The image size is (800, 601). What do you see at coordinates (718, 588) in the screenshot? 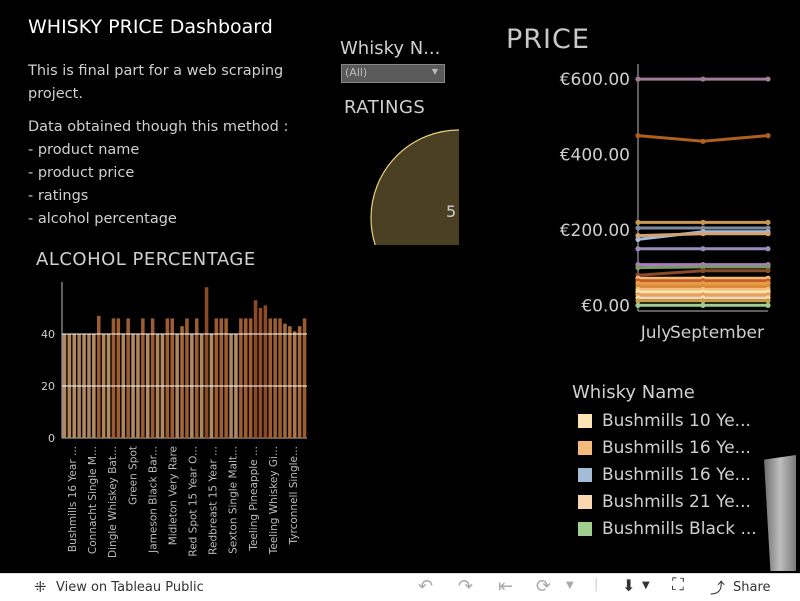
I see `share-icon: ⤴` at bounding box center [718, 588].